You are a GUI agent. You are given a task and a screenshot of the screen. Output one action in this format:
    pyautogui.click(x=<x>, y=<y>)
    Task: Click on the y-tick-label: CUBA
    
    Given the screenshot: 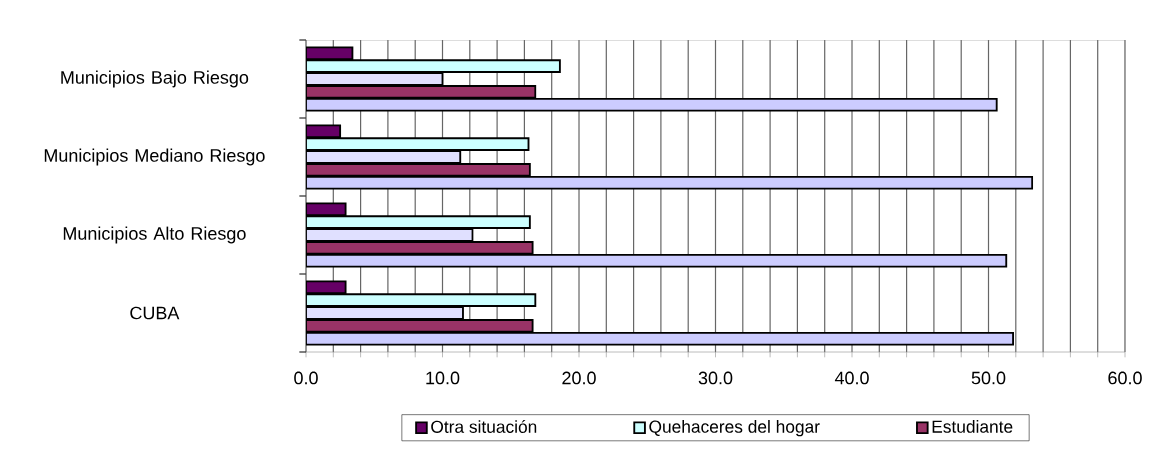 What is the action you would take?
    pyautogui.click(x=155, y=313)
    